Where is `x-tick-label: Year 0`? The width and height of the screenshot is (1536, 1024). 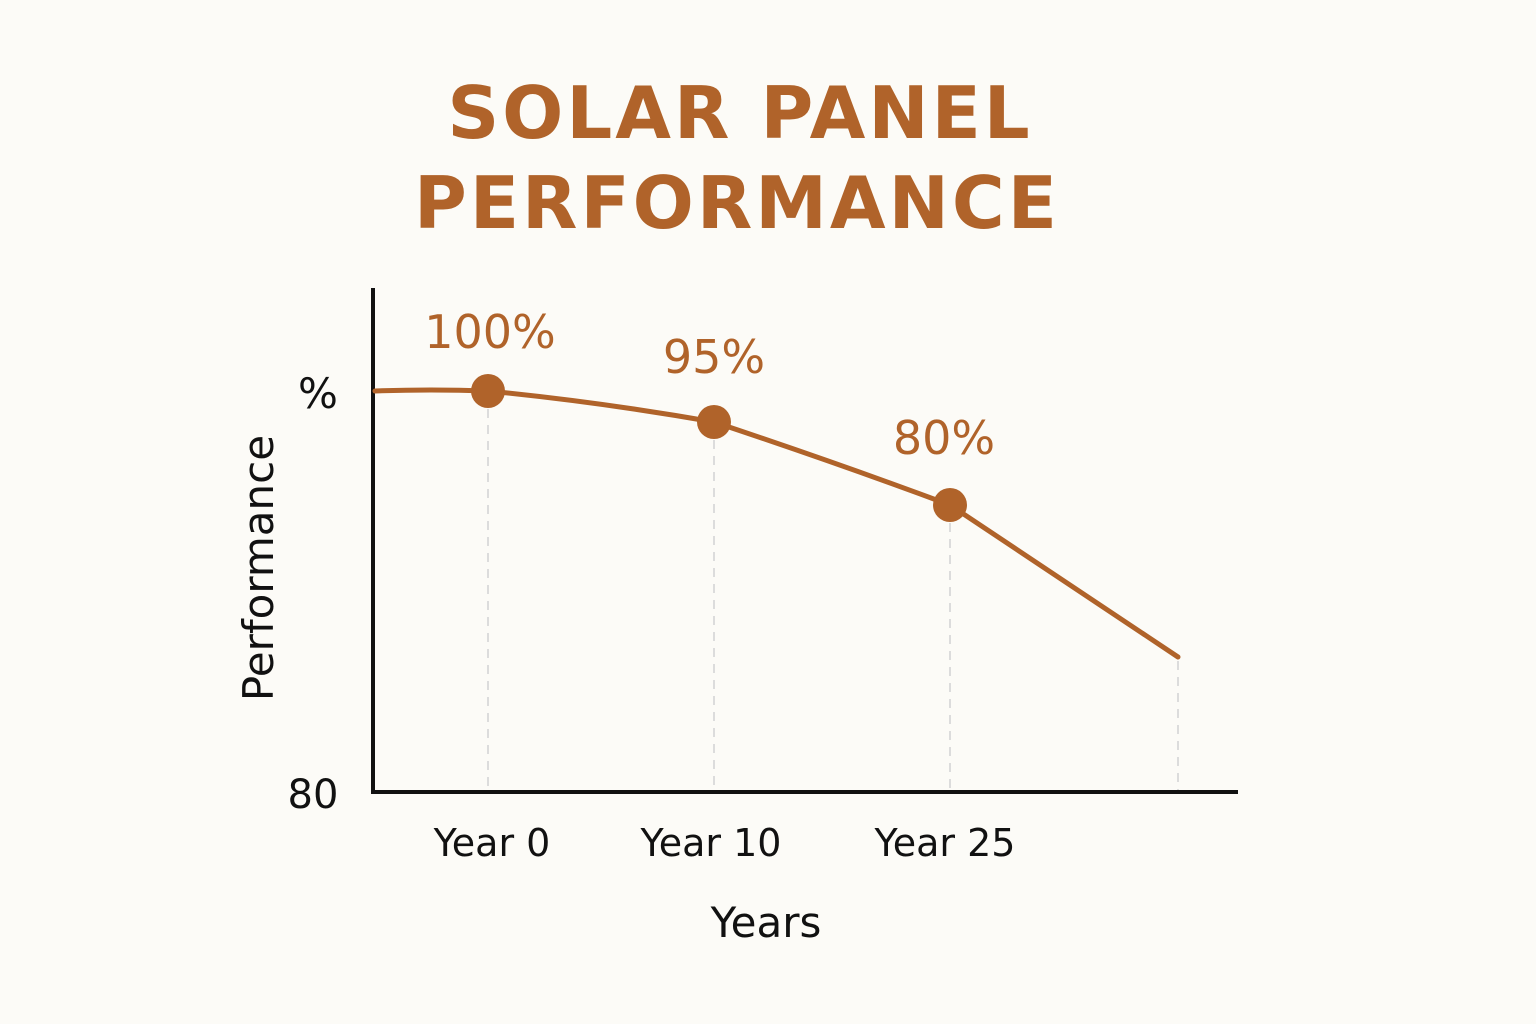
x-tick-label: Year 0 is located at coordinates (492, 843).